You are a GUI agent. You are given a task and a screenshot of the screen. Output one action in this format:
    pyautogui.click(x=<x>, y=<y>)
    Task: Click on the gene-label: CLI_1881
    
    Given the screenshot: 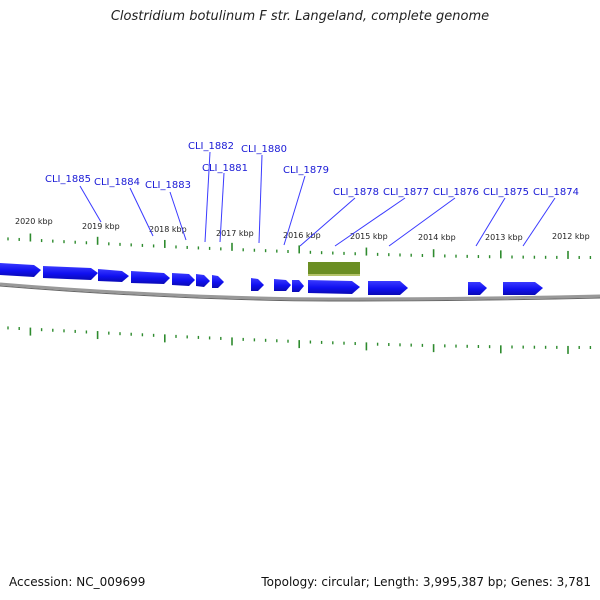 What is the action you would take?
    pyautogui.click(x=225, y=168)
    